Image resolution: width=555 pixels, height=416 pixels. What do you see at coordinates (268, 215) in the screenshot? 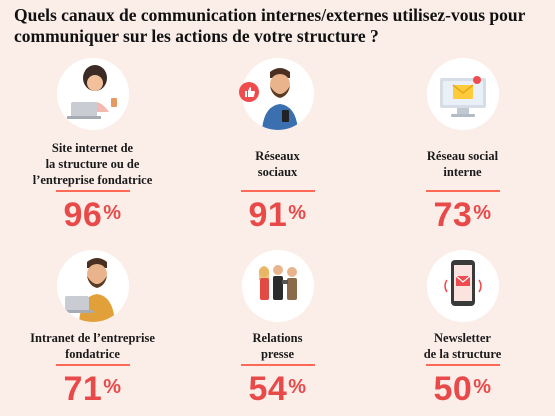
I see `percentage-value: 91` at bounding box center [268, 215].